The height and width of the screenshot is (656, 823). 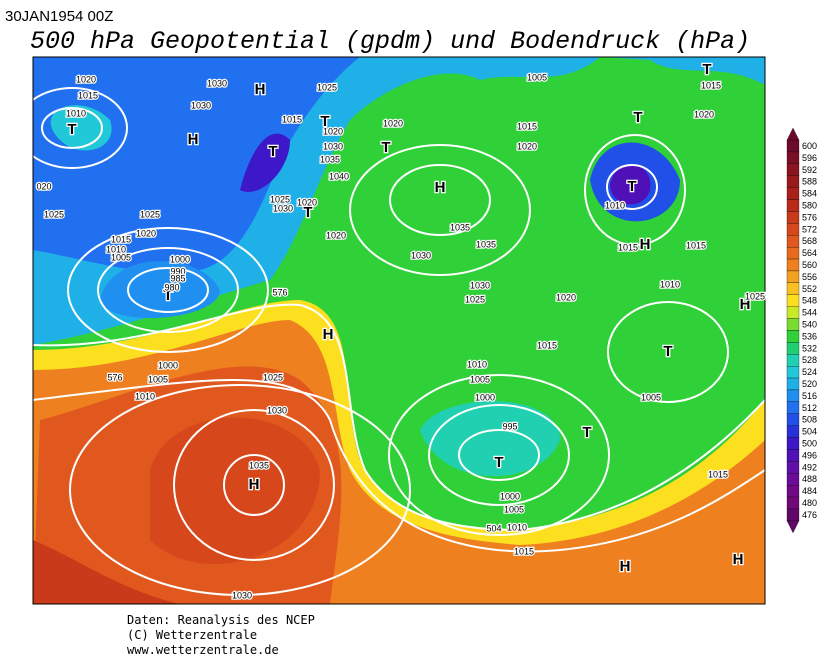 I want to click on colorbar-label: 560, so click(x=809, y=265).